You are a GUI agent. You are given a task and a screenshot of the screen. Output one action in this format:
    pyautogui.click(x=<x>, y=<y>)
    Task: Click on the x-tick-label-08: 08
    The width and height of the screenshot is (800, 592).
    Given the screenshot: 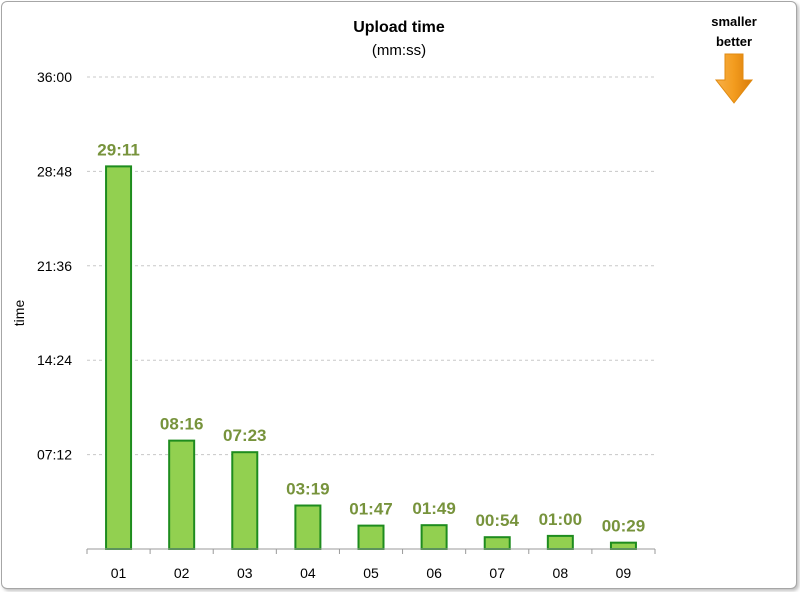 What is the action you would take?
    pyautogui.click(x=561, y=573)
    